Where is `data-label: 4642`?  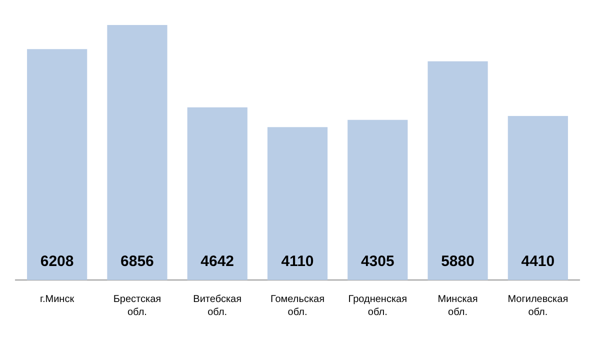 data-label: 4642 is located at coordinates (217, 261).